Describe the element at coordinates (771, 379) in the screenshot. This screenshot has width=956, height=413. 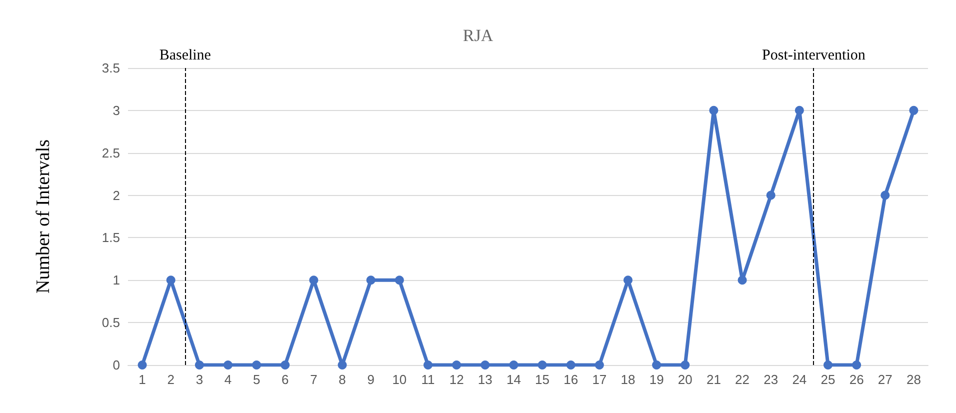
I see `x-tick-label: 23` at that location.